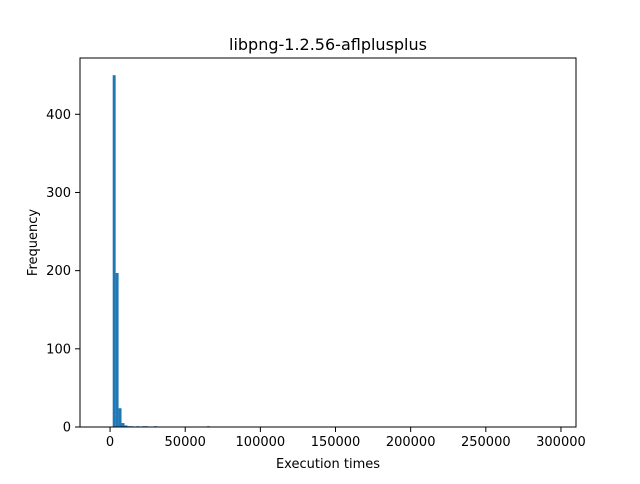 The height and width of the screenshot is (484, 640). Describe the element at coordinates (486, 442) in the screenshot. I see `x-tick-label: 250000` at that location.